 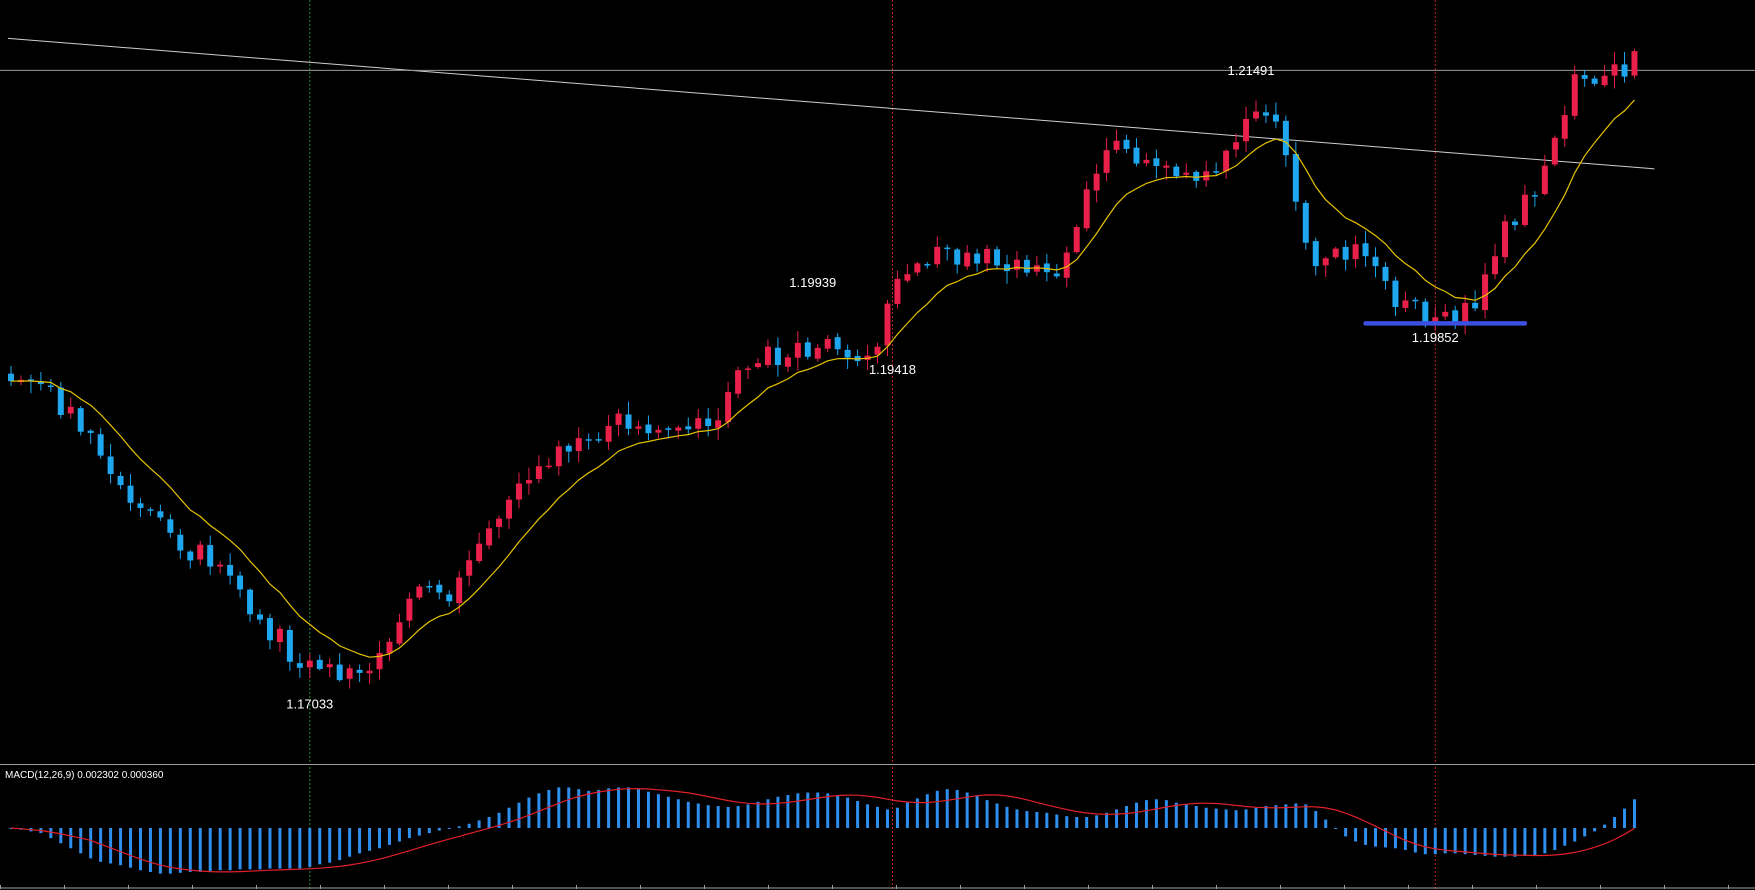 I want to click on price-annotation: 1.17033, so click(x=309, y=703).